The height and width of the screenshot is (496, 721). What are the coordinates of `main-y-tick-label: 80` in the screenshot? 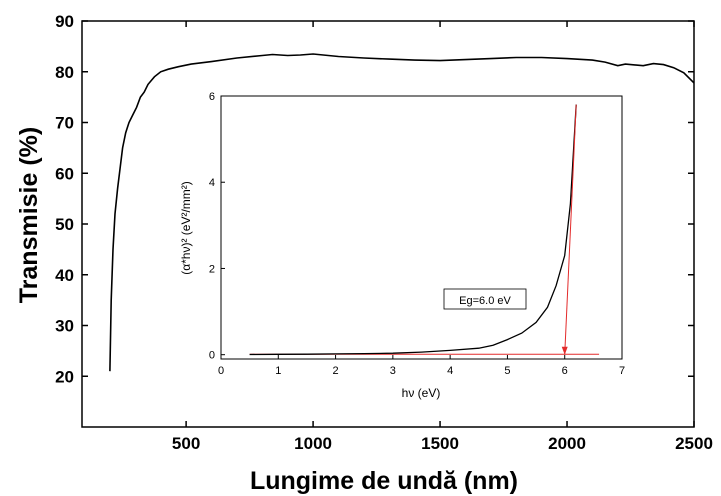 It's located at (64, 72).